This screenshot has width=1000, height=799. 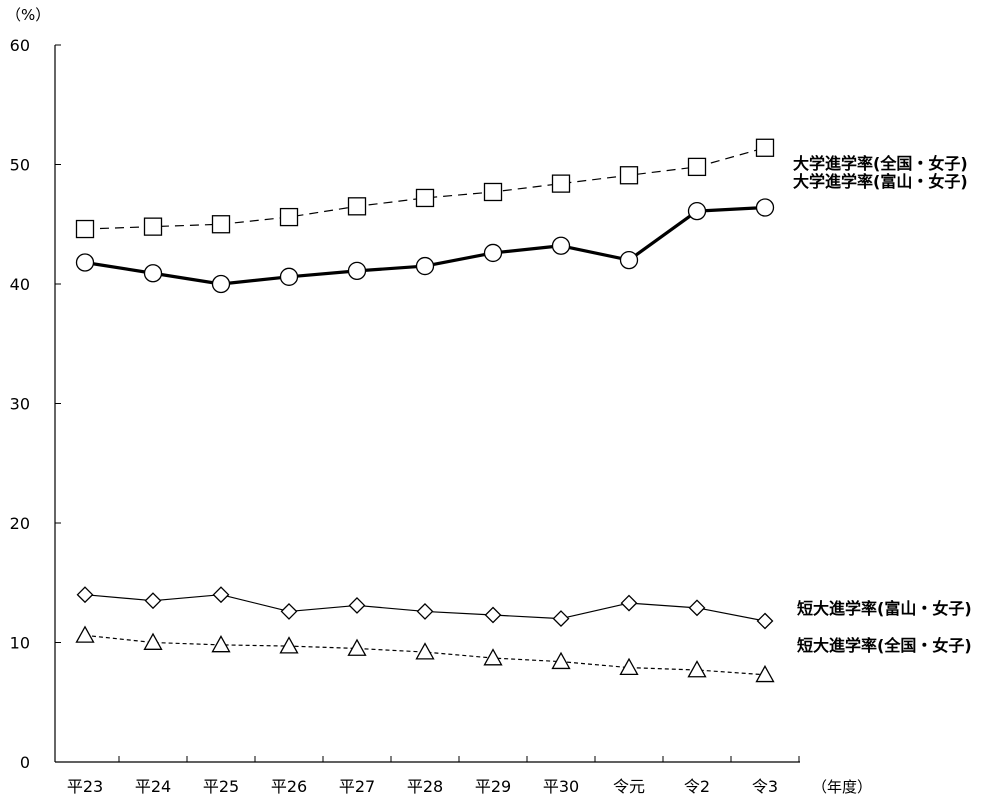 What do you see at coordinates (85, 786) in the screenshot?
I see `x-tick-label: 平23` at bounding box center [85, 786].